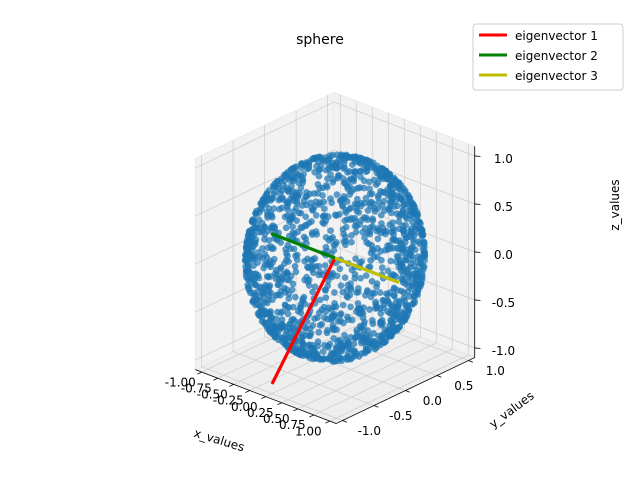 This screenshot has height=480, width=640. What do you see at coordinates (320, 40) in the screenshot?
I see `chart-title: sphere` at bounding box center [320, 40].